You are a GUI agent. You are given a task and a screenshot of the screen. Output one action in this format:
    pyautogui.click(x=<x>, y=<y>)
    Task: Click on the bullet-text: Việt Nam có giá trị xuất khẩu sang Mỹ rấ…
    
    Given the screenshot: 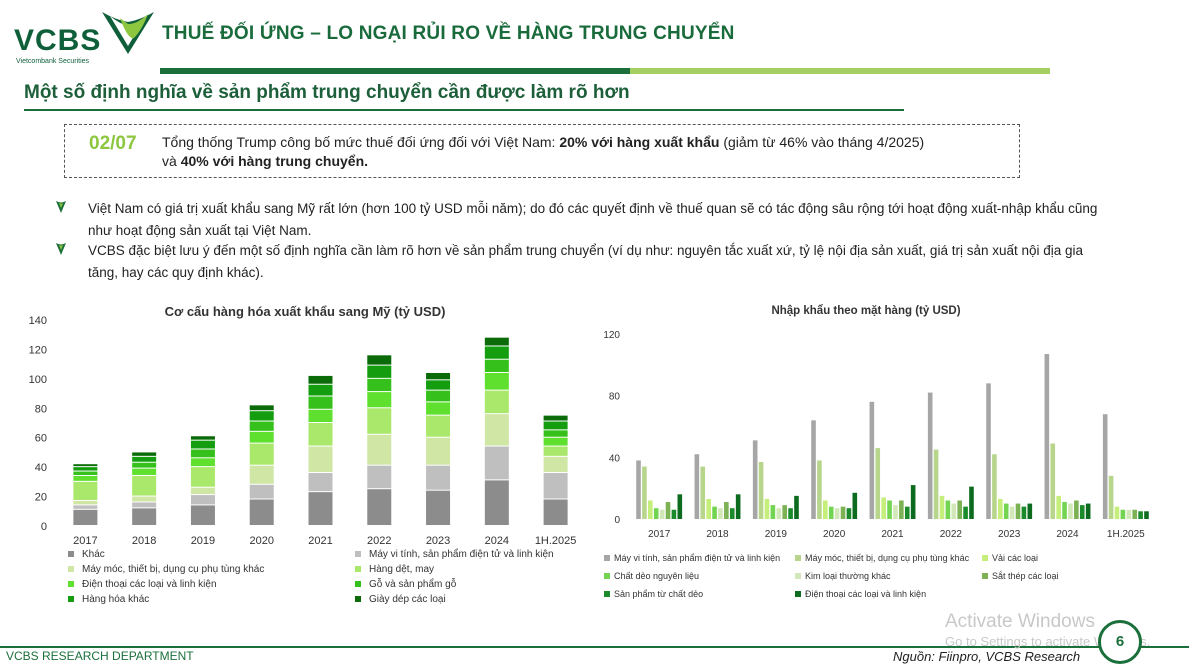 What is the action you would take?
    pyautogui.click(x=593, y=219)
    